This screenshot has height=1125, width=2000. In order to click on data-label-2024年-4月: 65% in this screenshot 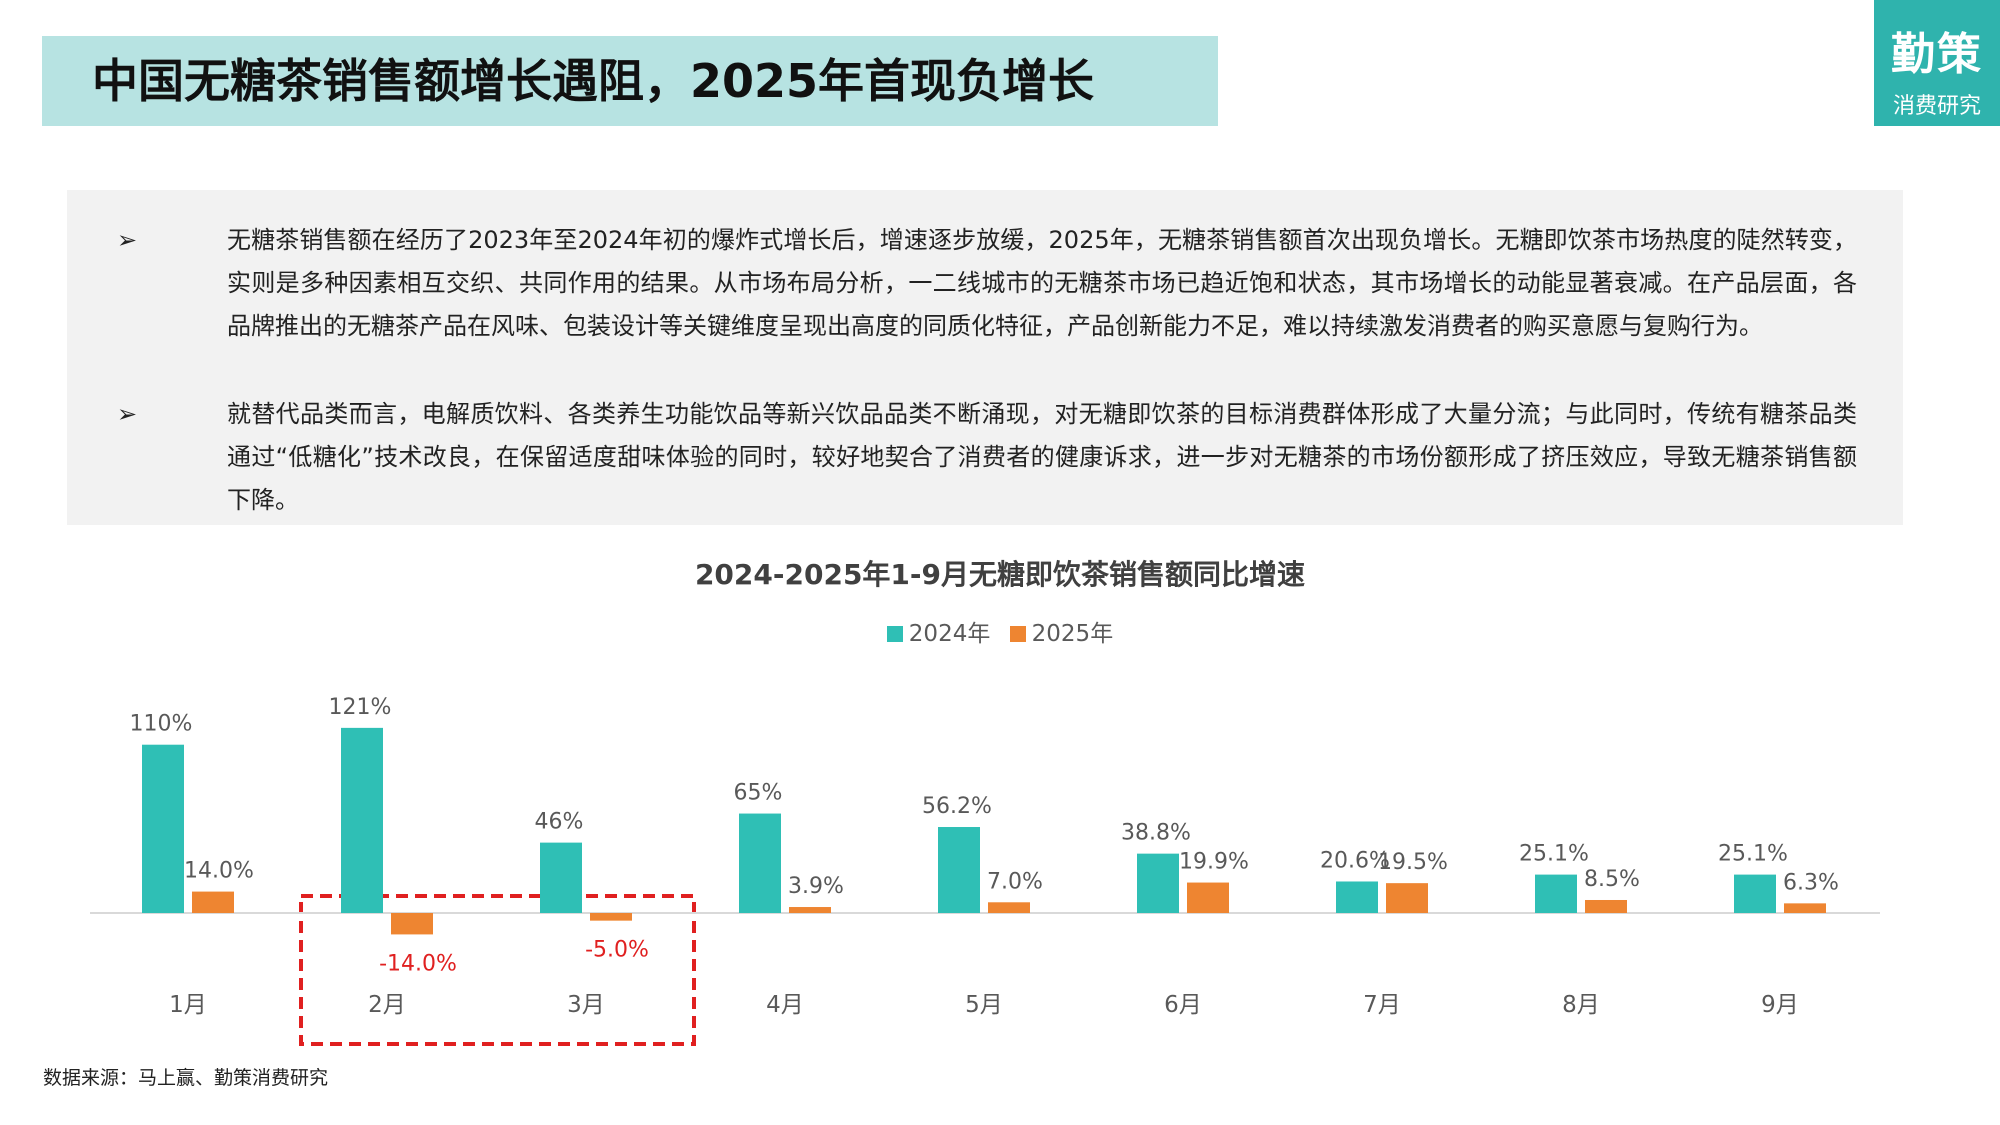, I will do `click(758, 793)`.